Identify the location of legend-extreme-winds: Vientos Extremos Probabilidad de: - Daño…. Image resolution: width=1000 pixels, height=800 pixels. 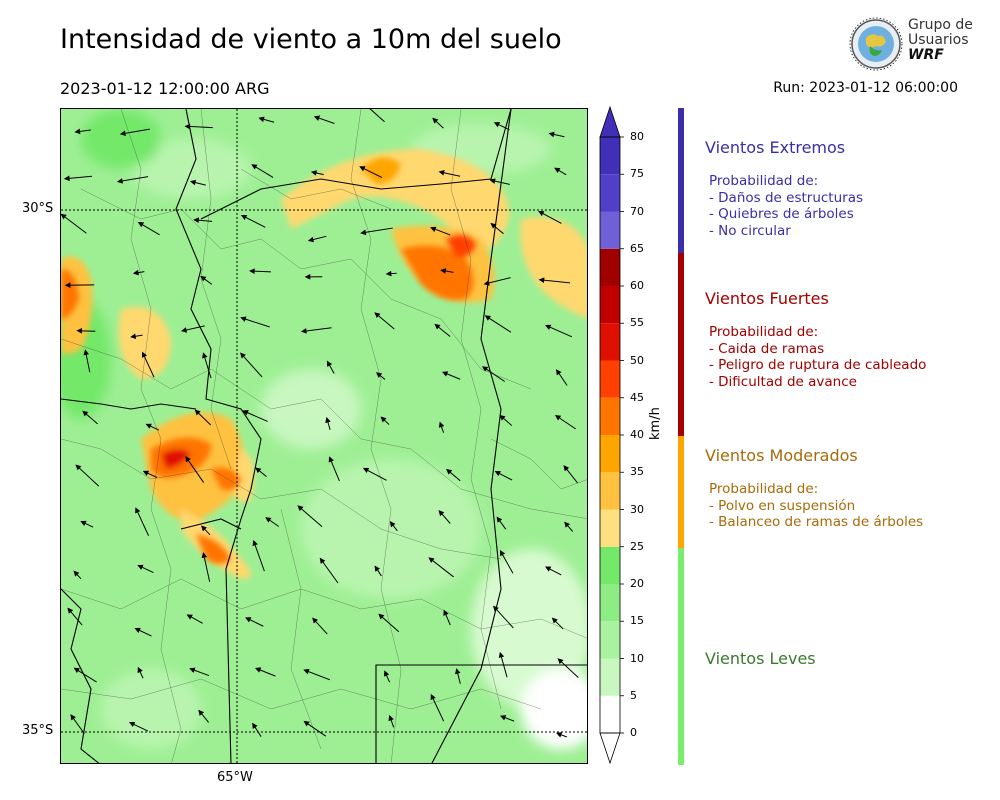
(784, 188).